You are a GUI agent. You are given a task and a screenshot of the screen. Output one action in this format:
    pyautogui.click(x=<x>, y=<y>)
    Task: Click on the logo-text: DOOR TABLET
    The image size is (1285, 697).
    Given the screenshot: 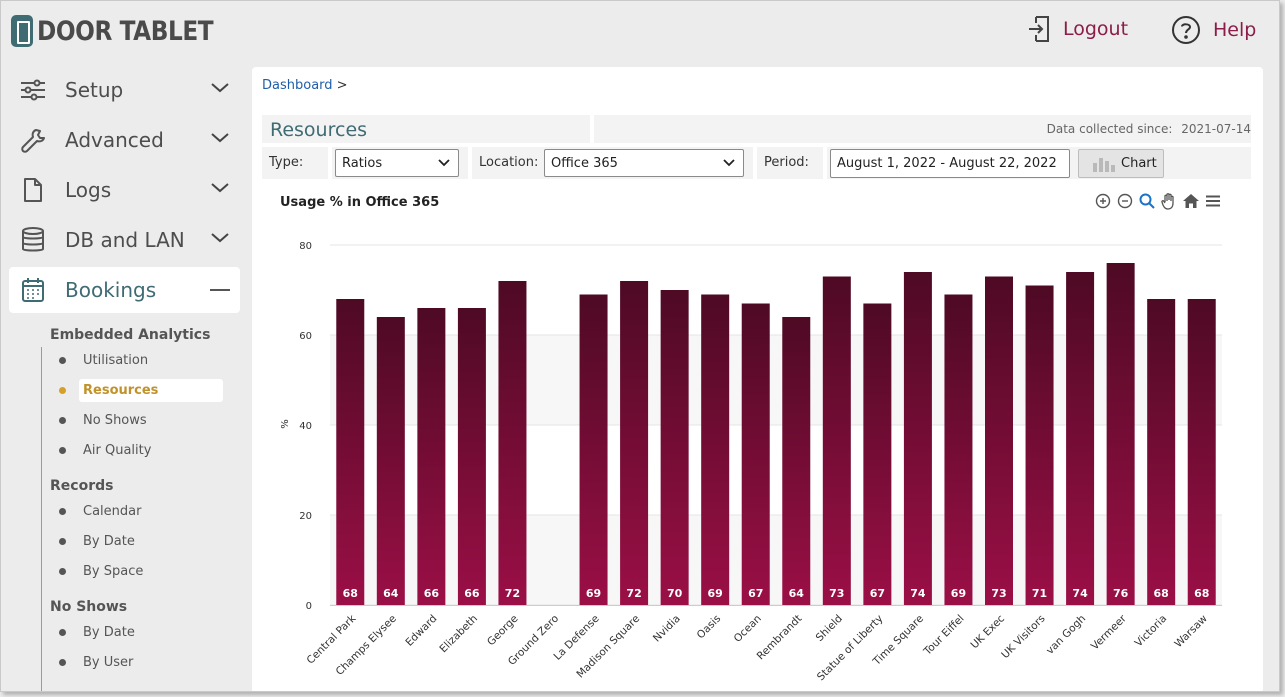 What is the action you would take?
    pyautogui.click(x=125, y=31)
    